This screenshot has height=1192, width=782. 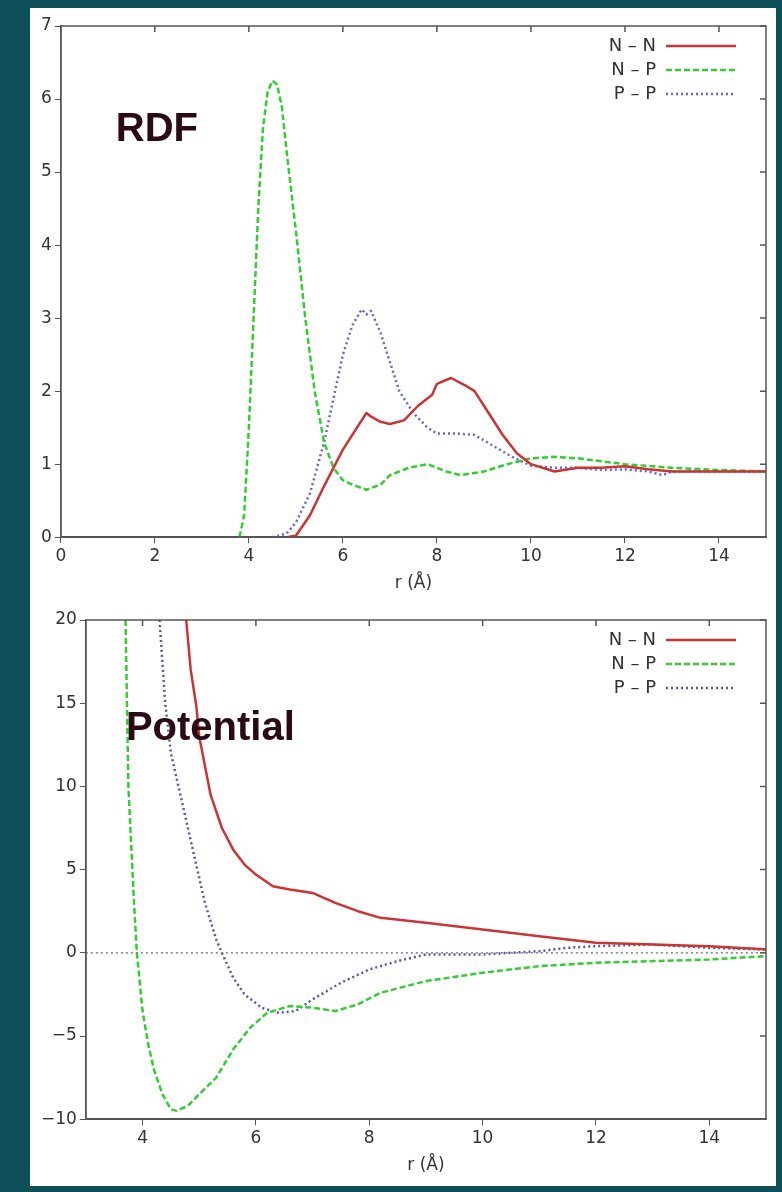 I want to click on y-tick-label: 1, so click(x=46, y=462).